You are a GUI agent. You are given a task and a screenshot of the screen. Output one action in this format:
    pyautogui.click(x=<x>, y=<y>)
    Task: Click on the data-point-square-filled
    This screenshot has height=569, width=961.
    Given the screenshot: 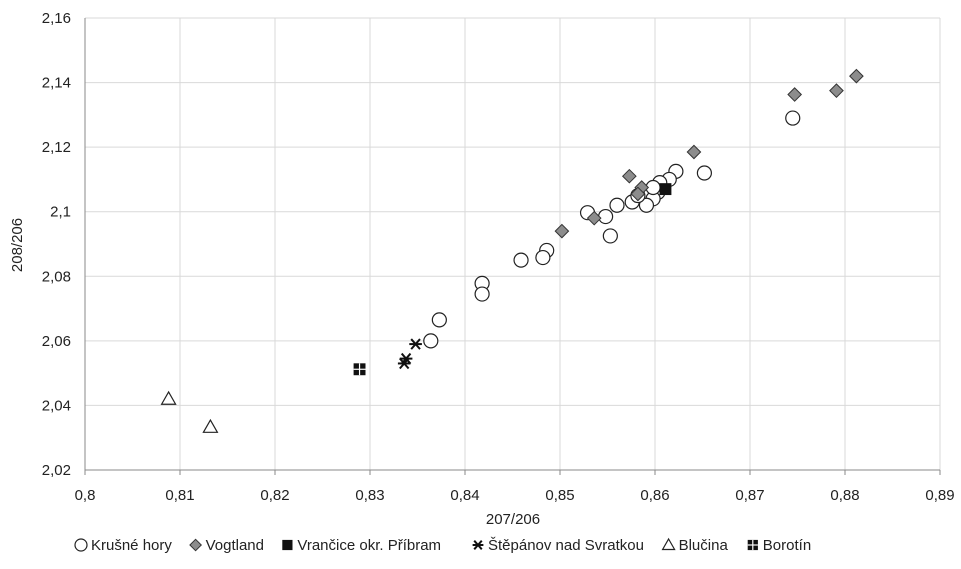 What is the action you would take?
    pyautogui.click(x=665, y=189)
    